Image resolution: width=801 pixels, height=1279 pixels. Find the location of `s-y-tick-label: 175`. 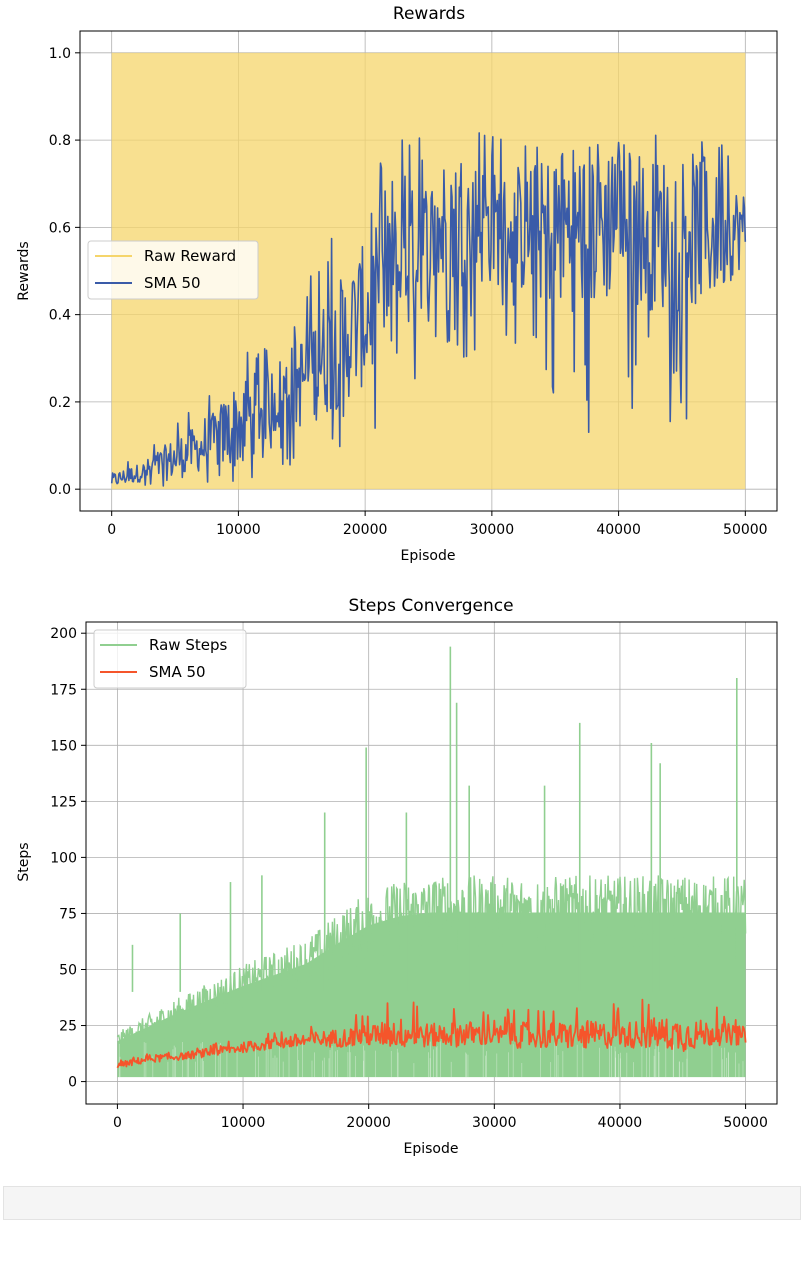

s-y-tick-label: 175 is located at coordinates (63, 690).